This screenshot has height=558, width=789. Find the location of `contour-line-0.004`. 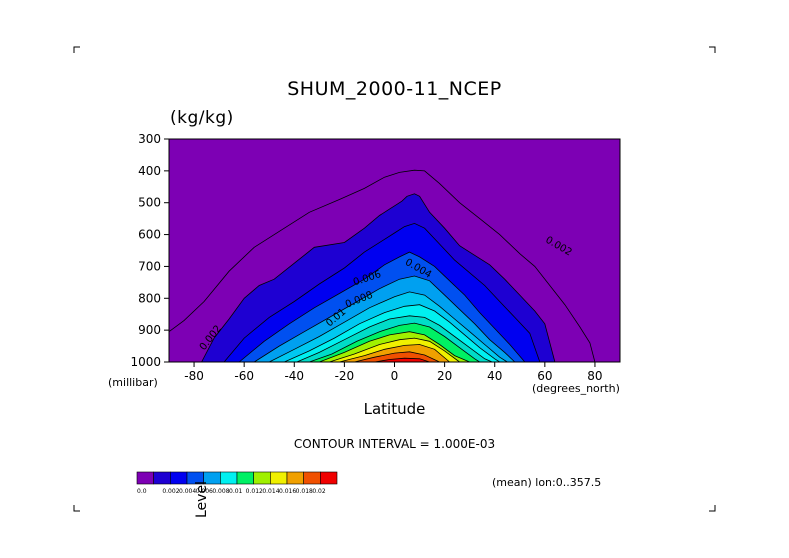

contour-line-0.004 is located at coordinates (382, 307).